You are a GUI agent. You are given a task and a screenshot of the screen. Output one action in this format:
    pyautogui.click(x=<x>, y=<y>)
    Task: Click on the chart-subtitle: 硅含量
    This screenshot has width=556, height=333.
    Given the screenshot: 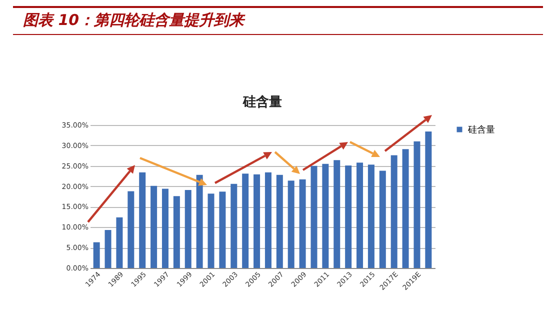 What is the action you would take?
    pyautogui.click(x=262, y=102)
    